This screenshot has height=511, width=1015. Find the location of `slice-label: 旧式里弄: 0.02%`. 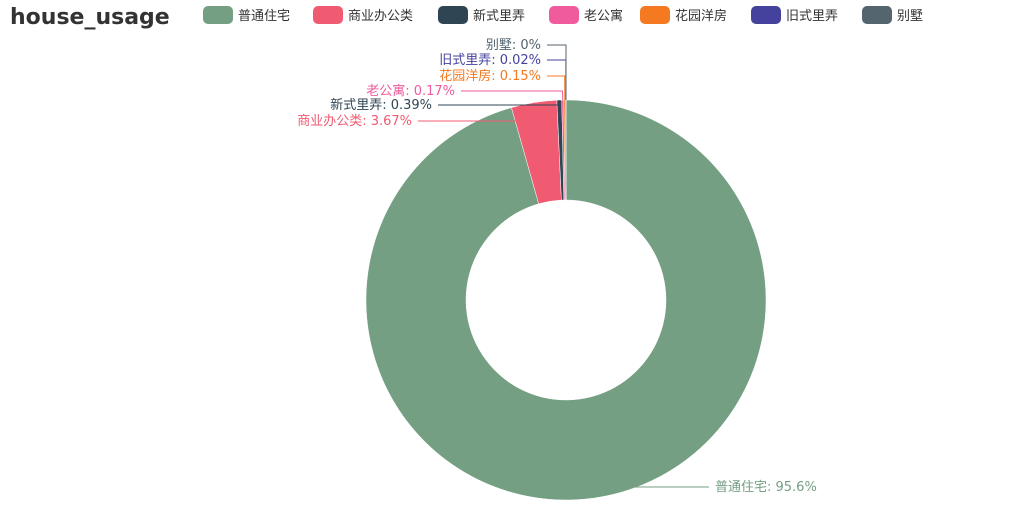

slice-label: 旧式里弄: 0.02% is located at coordinates (490, 60).